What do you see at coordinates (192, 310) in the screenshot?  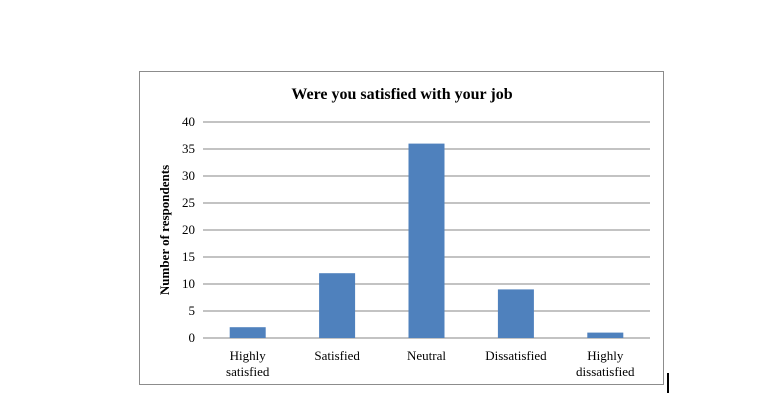 I see `y-tick-label: 5` at bounding box center [192, 310].